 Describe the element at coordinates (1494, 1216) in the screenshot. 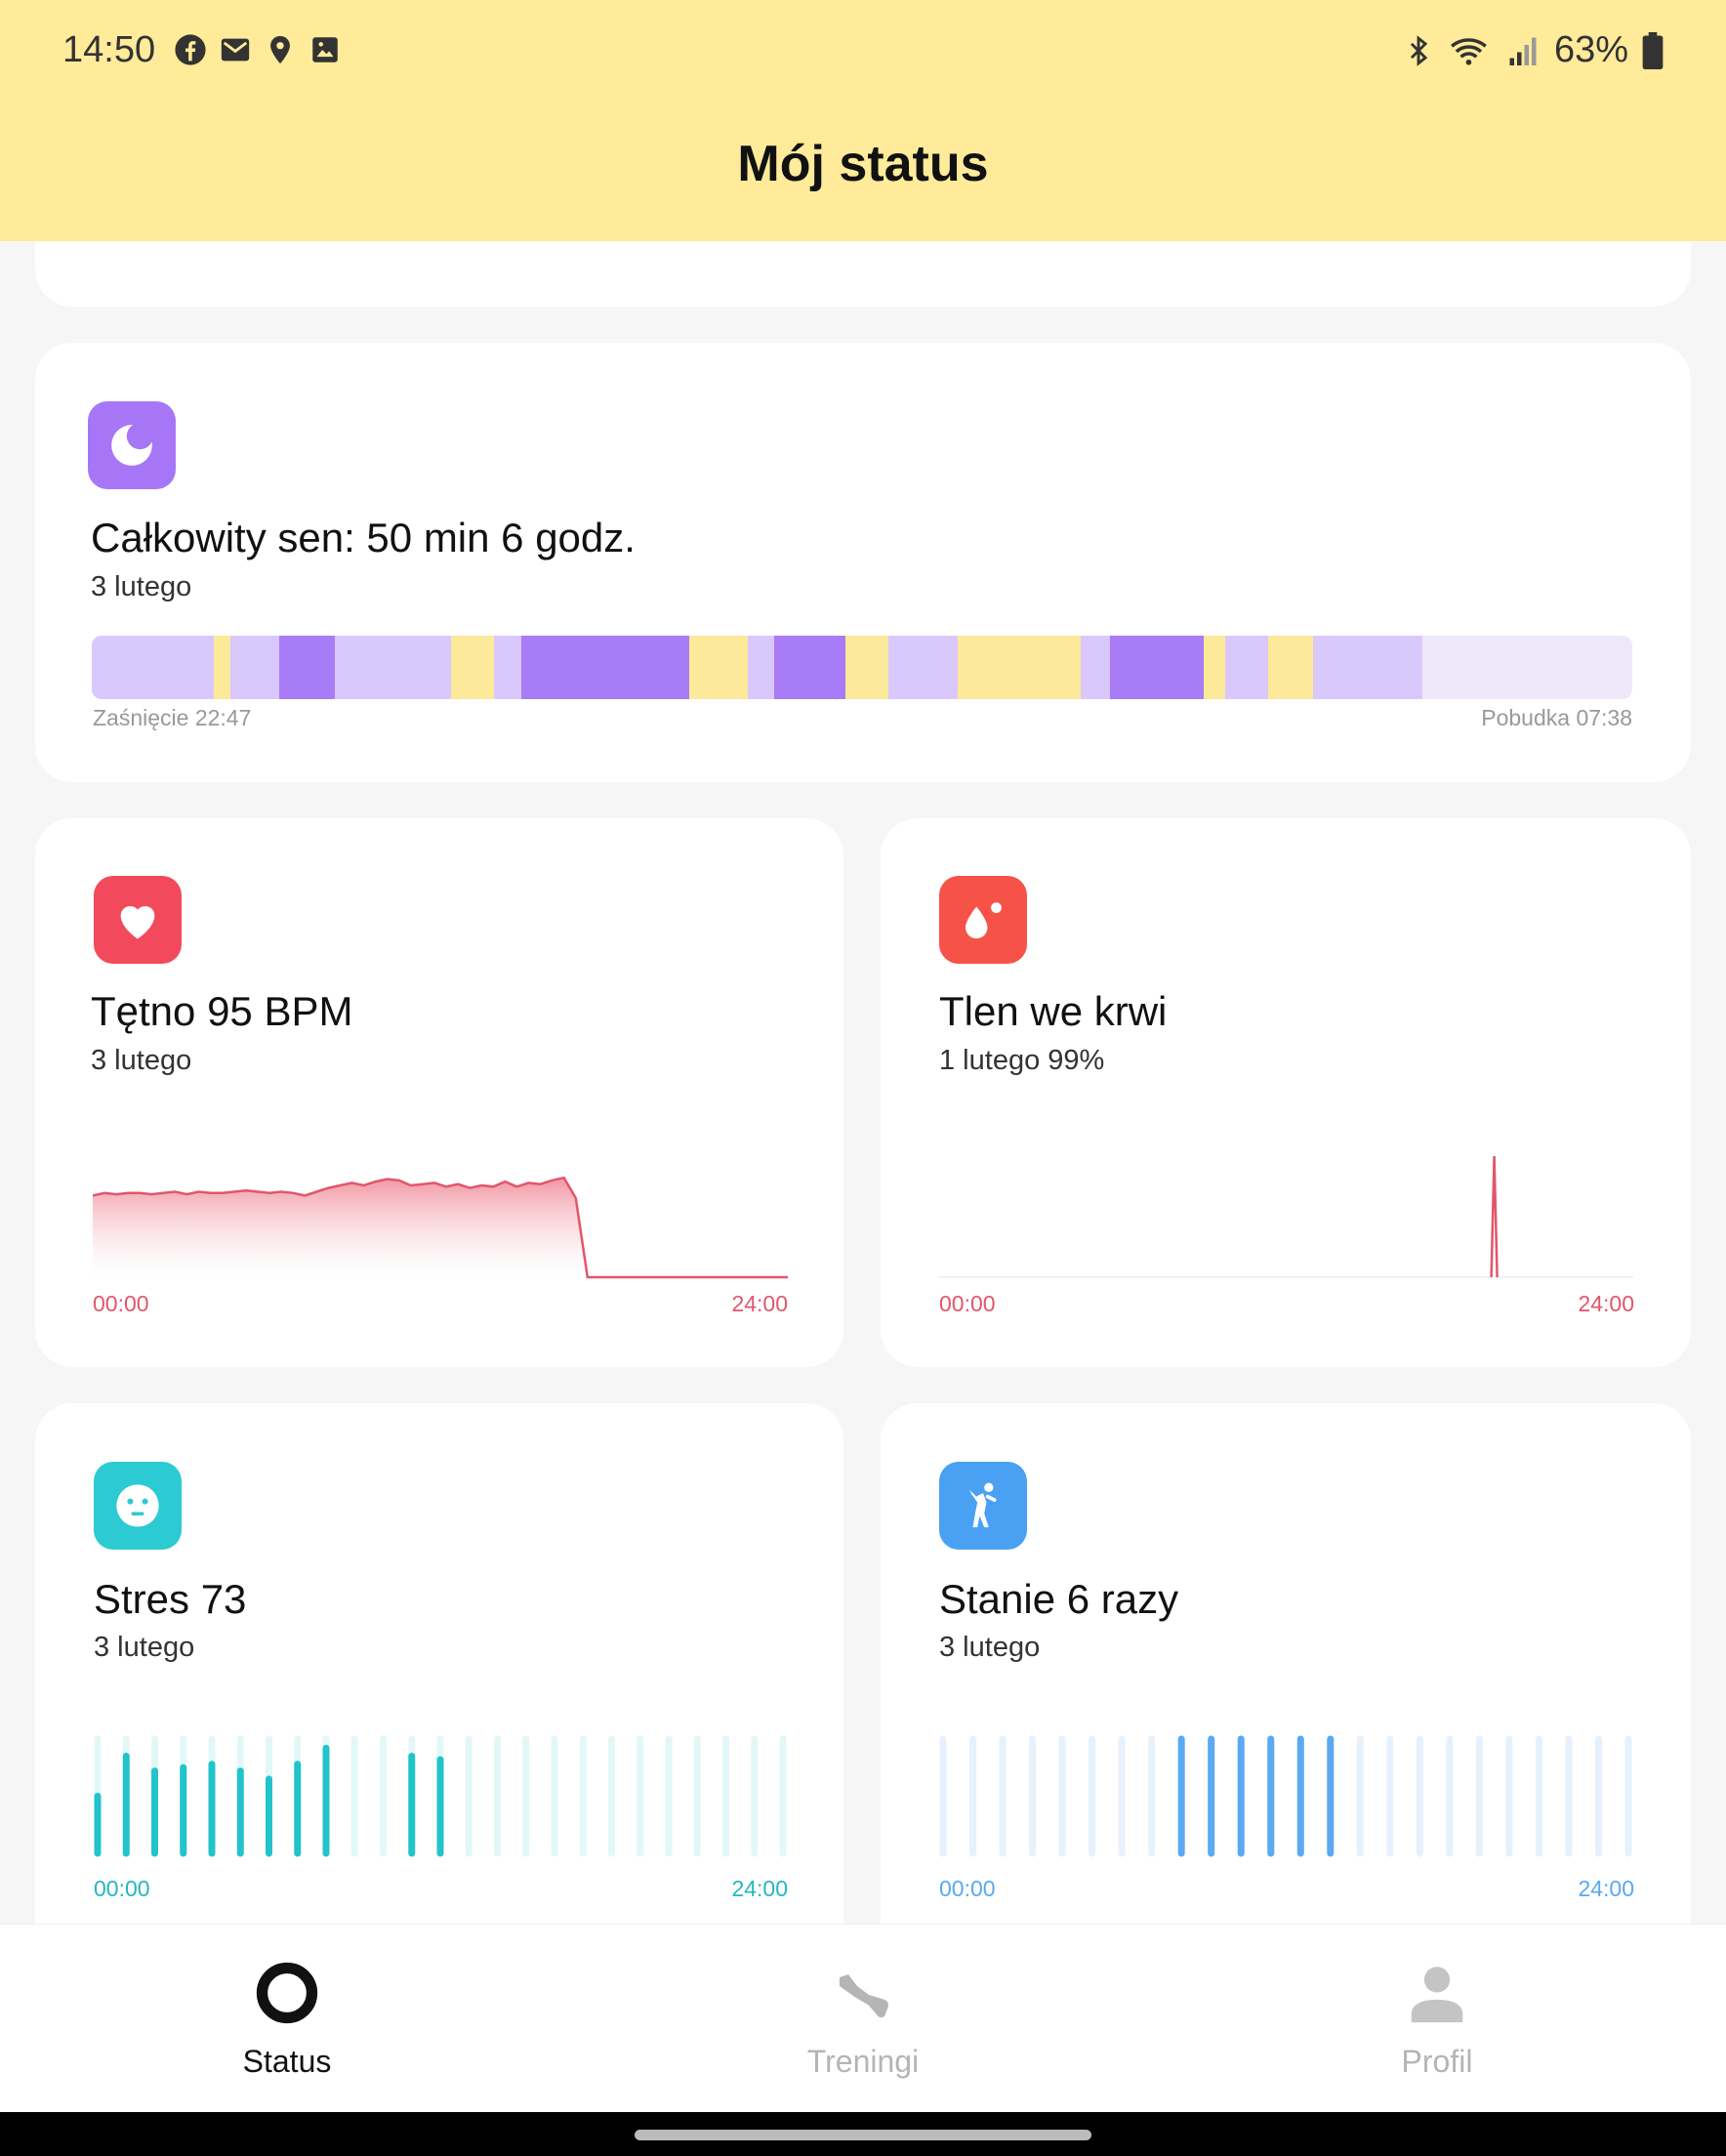

I see `oxygen-reading` at that location.